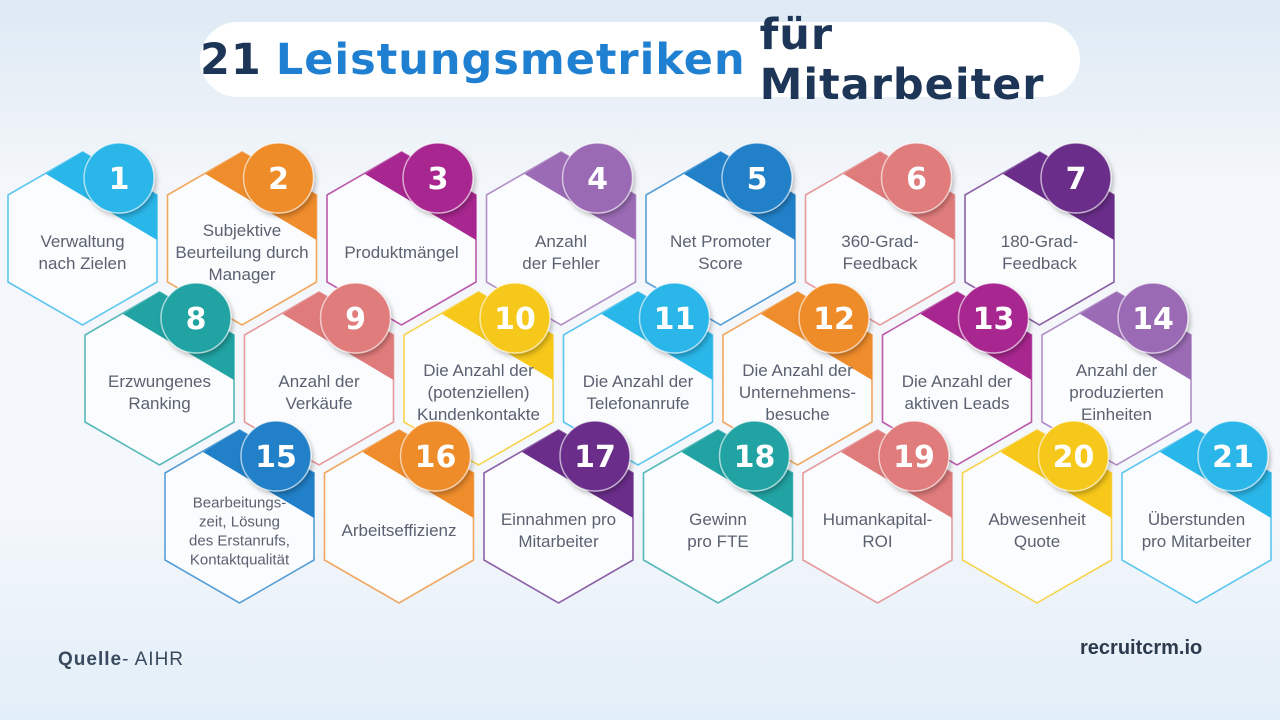 This screenshot has width=1280, height=720. I want to click on metric-tile-8: 8 Erzwungenes Ranking, so click(159, 374).